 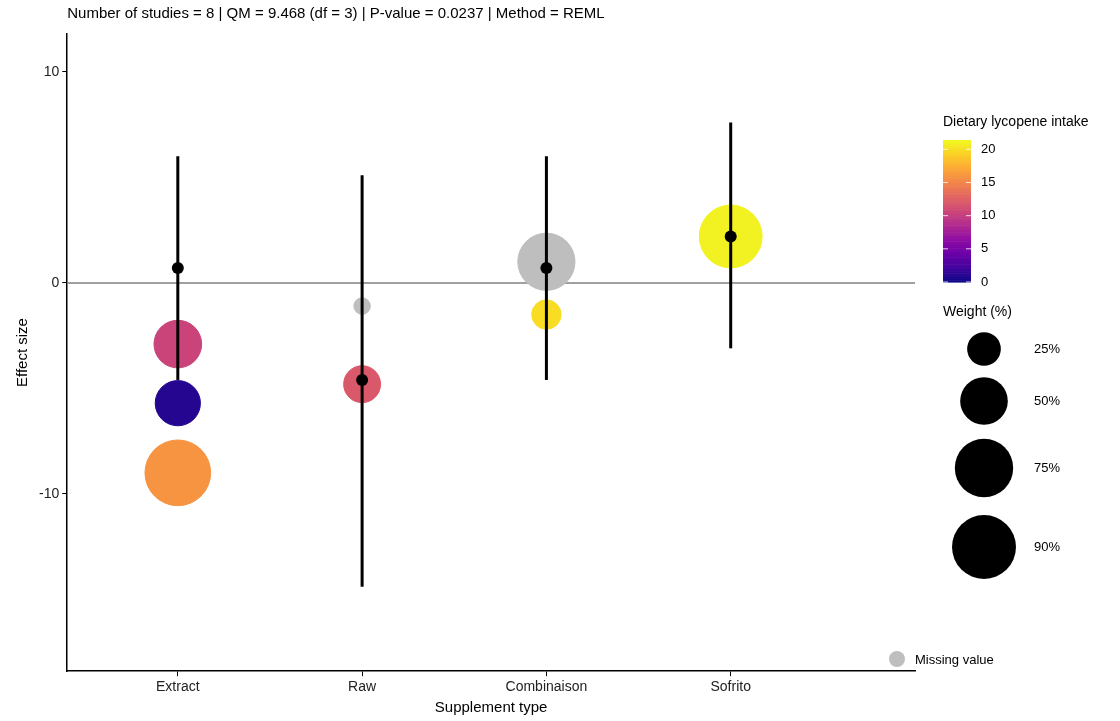 I want to click on color-bar-label: 5, so click(x=985, y=248).